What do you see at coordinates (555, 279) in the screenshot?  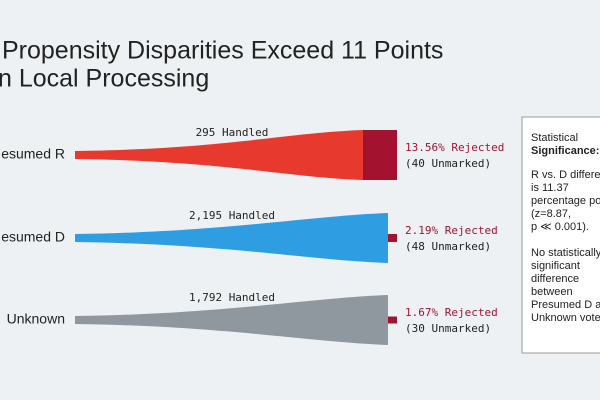 I see `annotation-line: difference` at bounding box center [555, 279].